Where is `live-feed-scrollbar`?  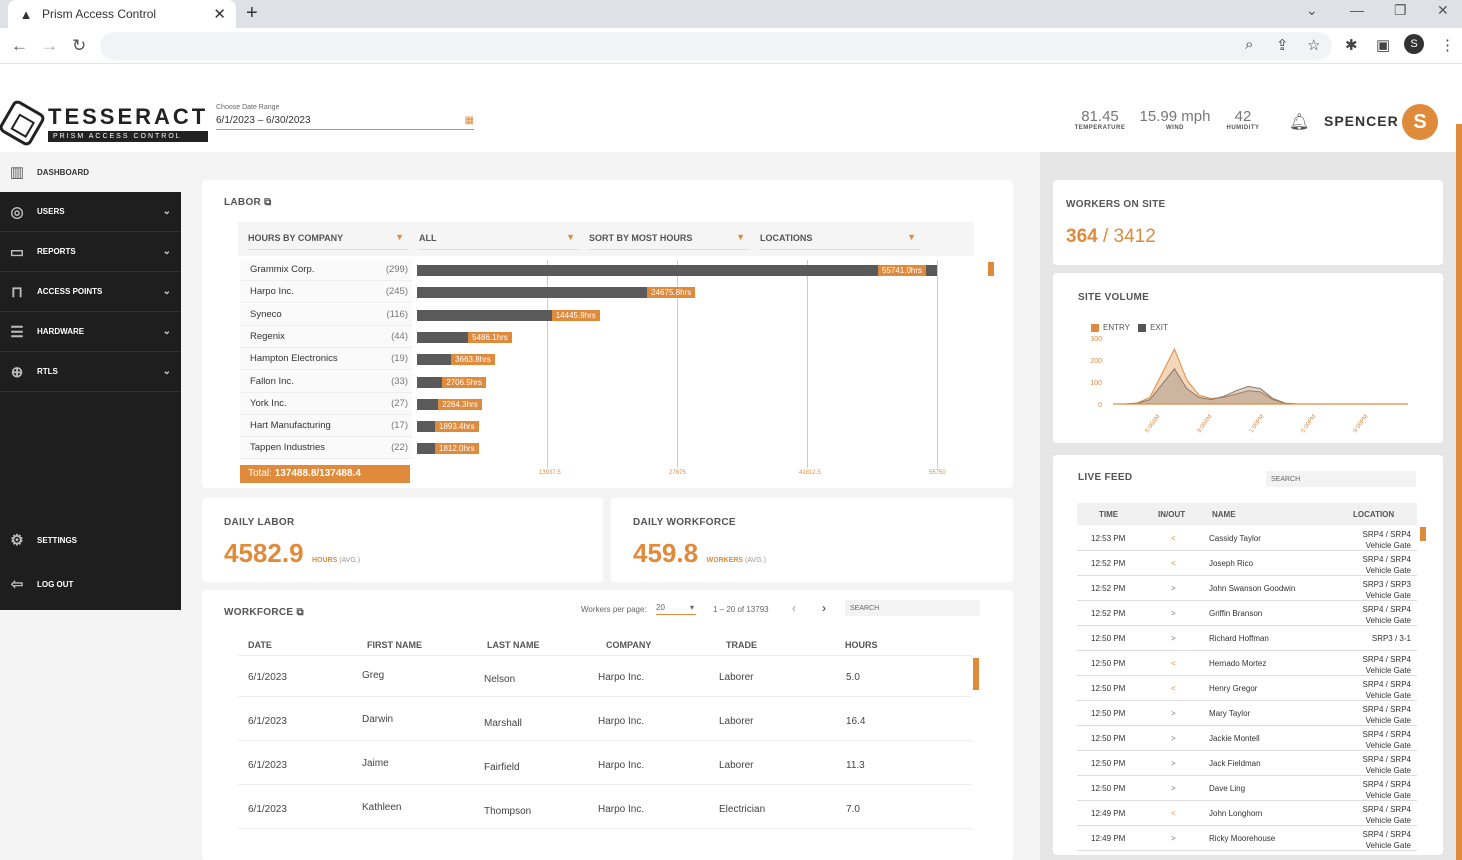
live-feed-scrollbar is located at coordinates (1423, 534).